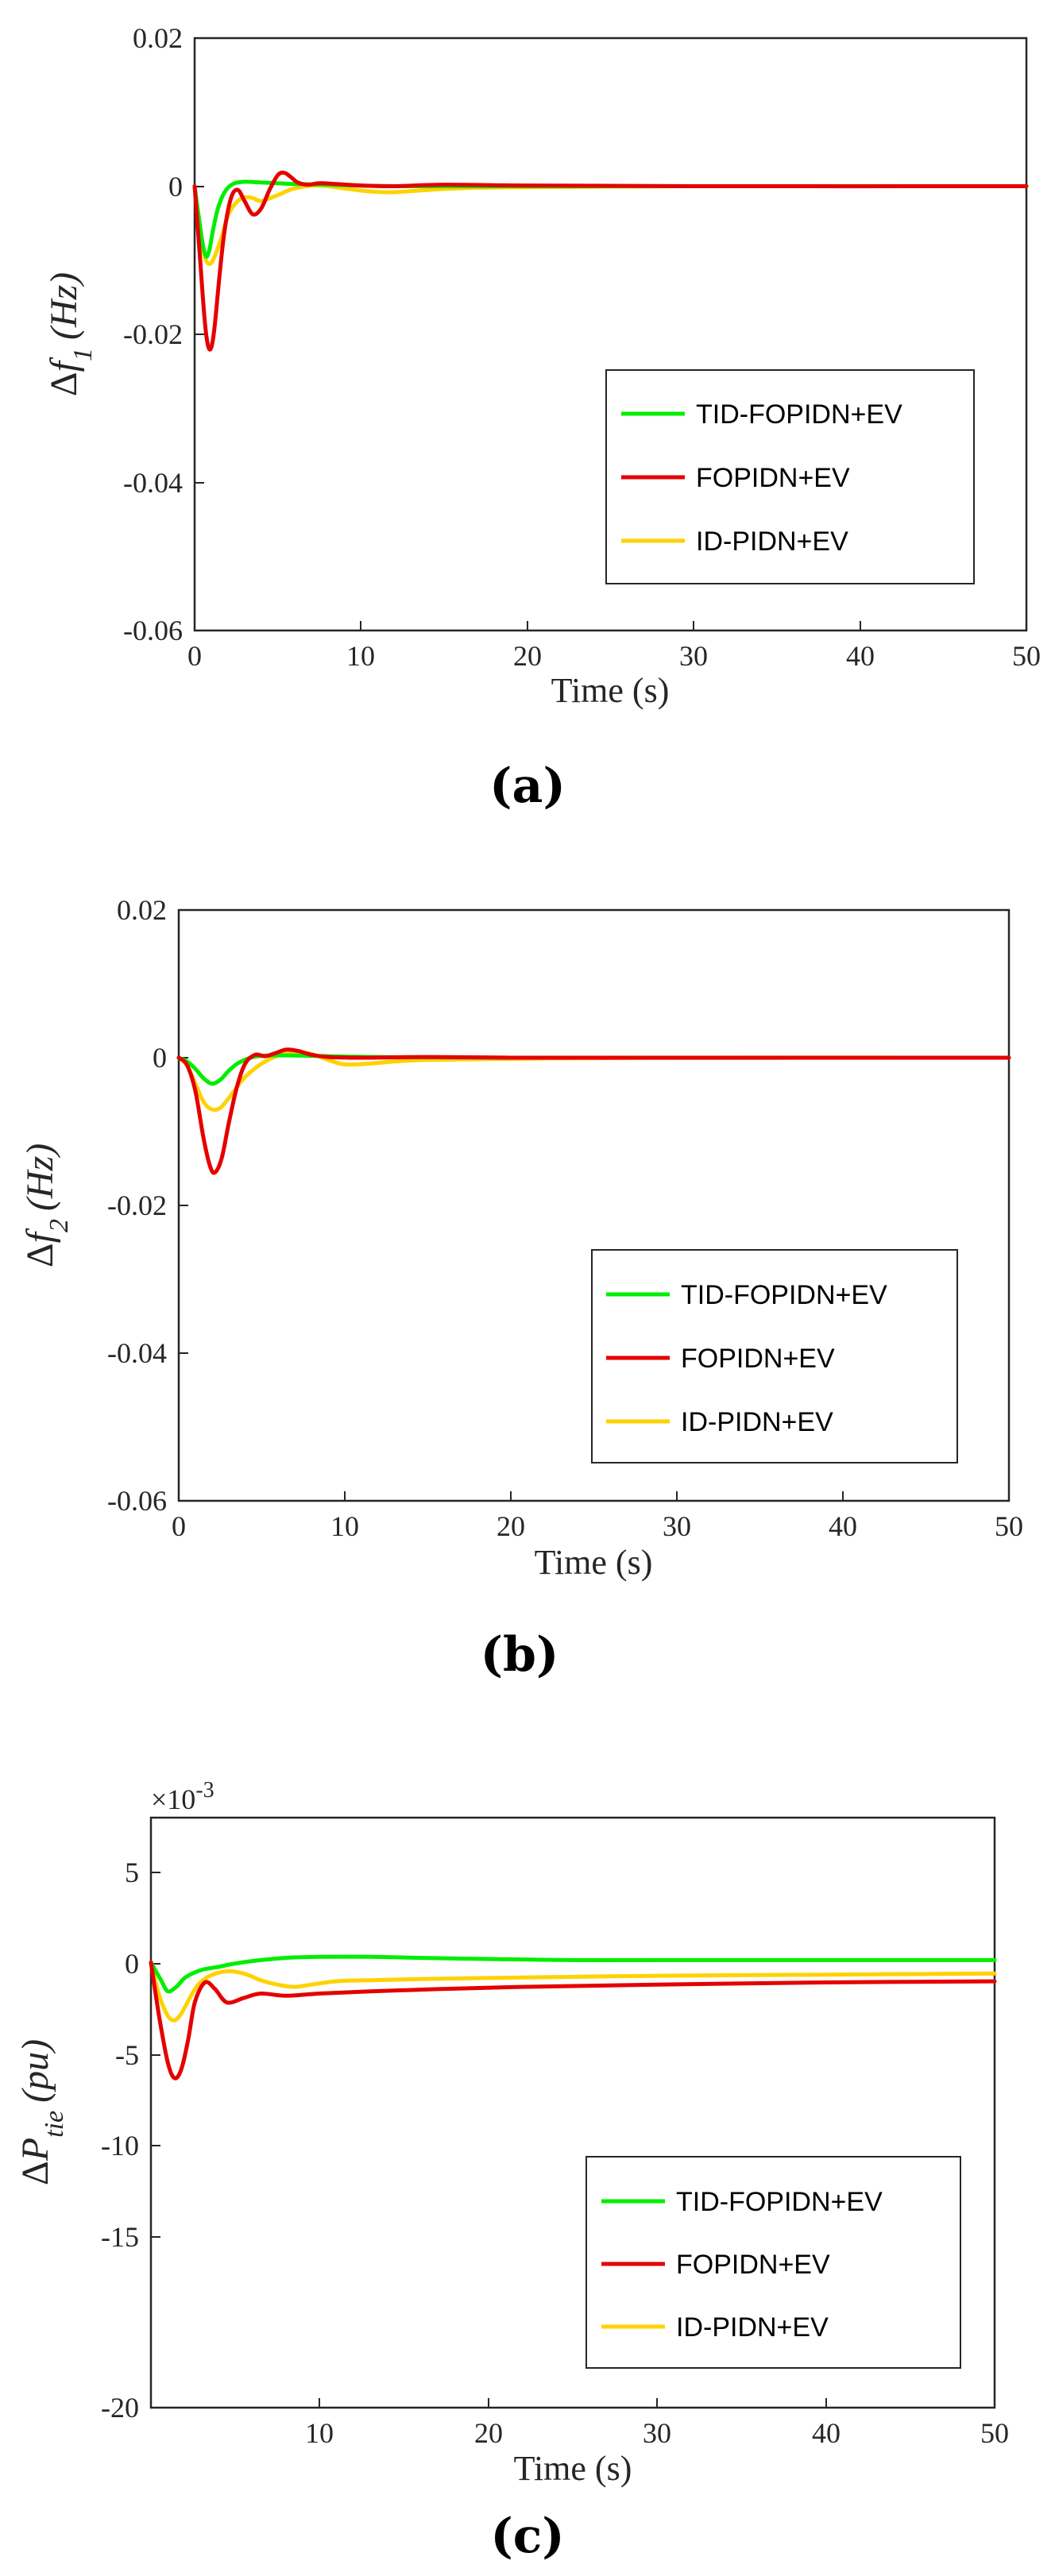  I want to click on x-tick-label-b-5: 50, so click(1009, 1526).